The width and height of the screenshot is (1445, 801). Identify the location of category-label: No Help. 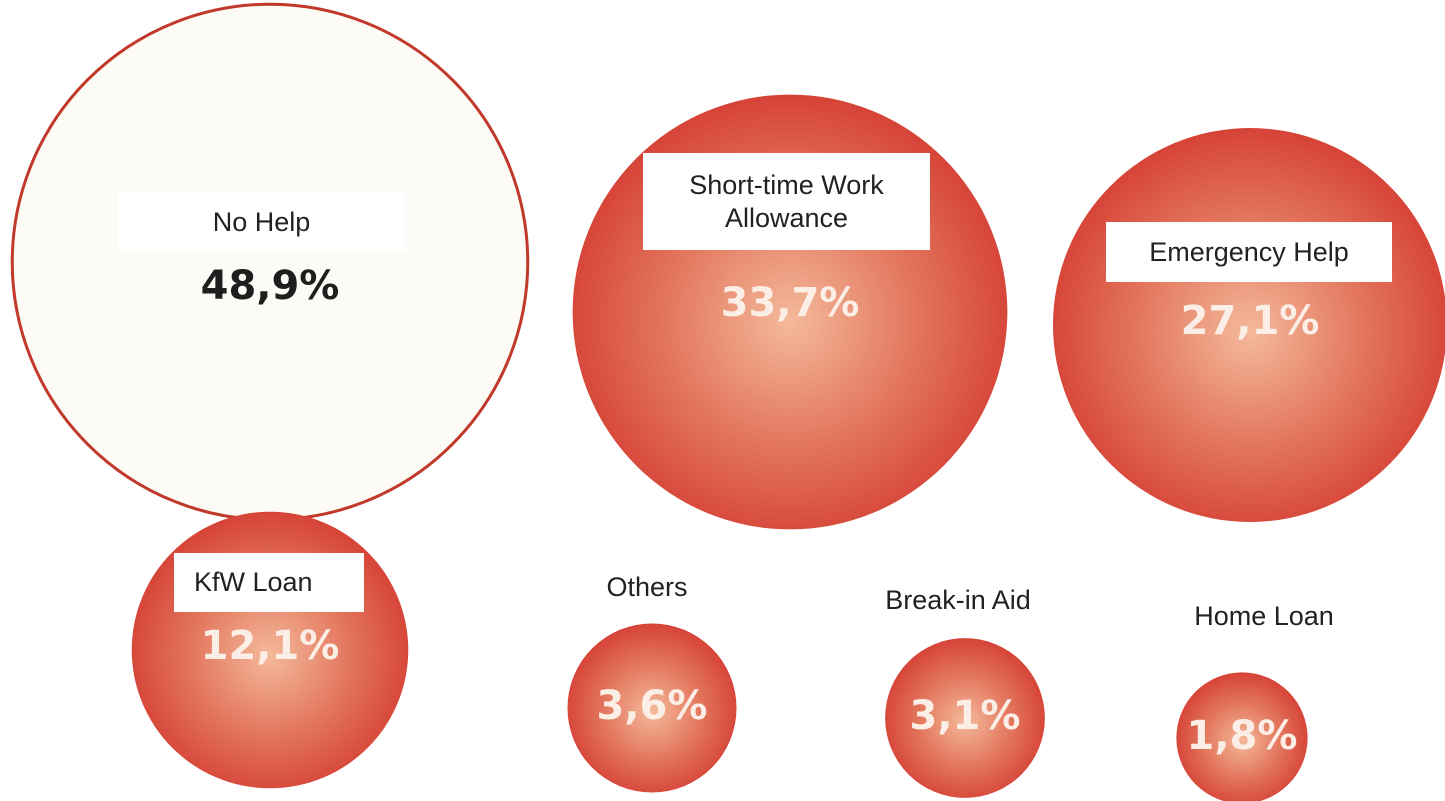
(261, 222).